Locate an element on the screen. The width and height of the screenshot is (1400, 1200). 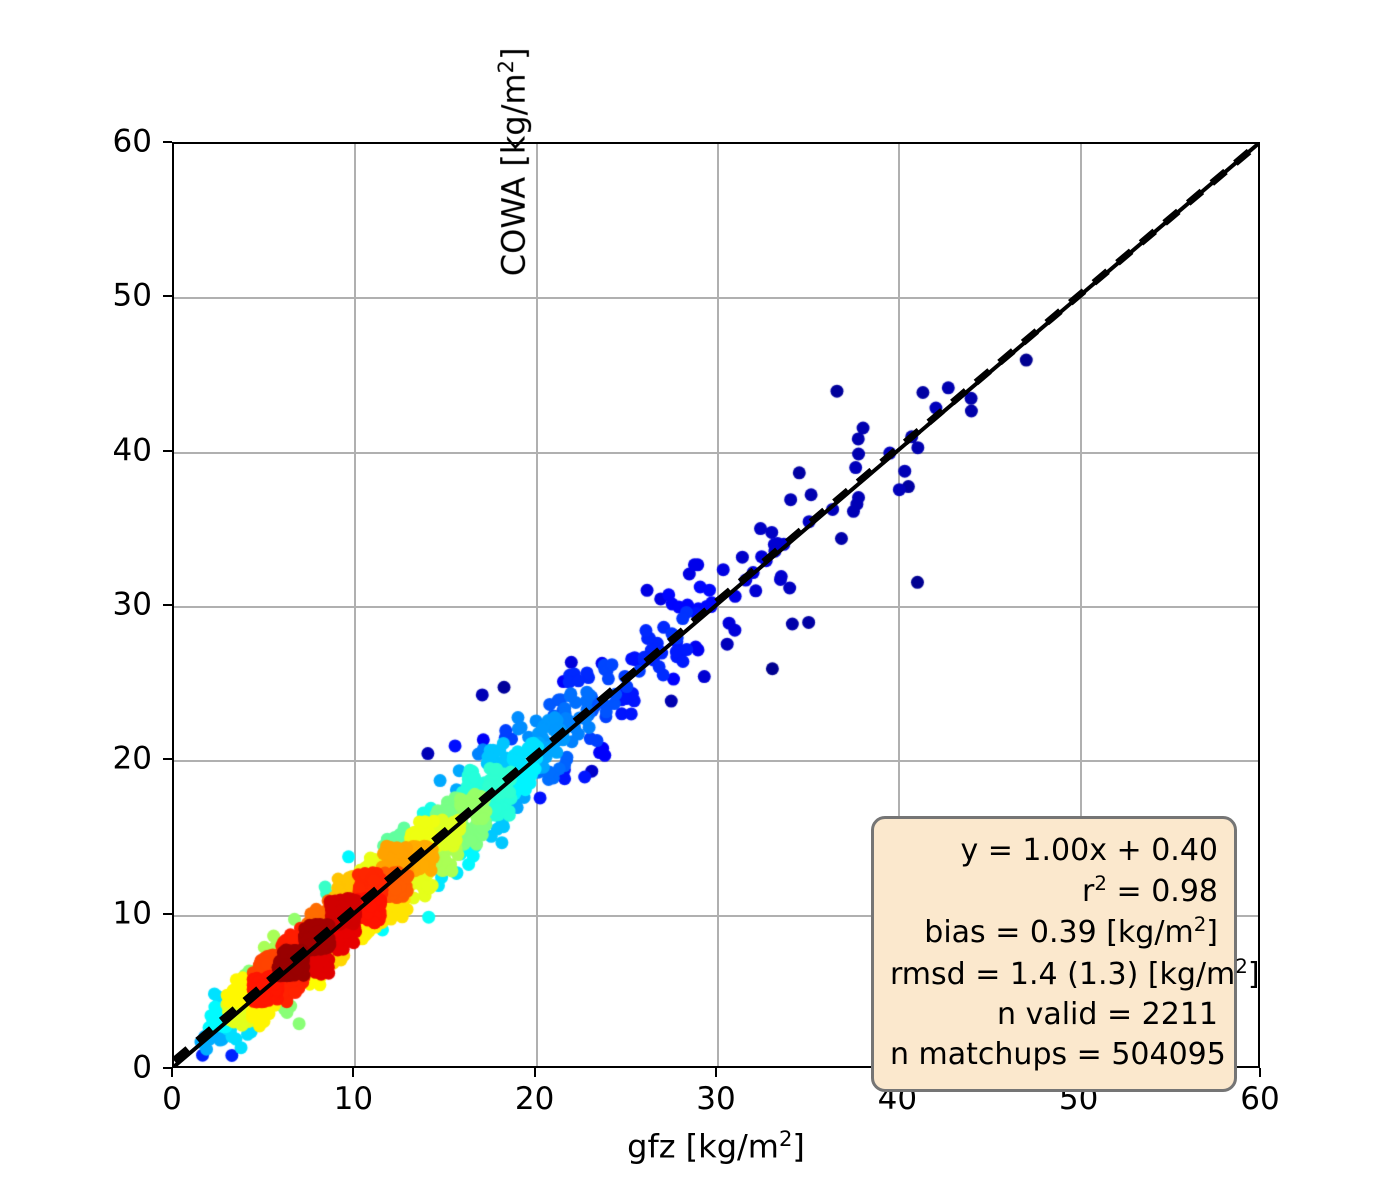
y-axis-label-text: COWA [kg/m is located at coordinates (513, 175).